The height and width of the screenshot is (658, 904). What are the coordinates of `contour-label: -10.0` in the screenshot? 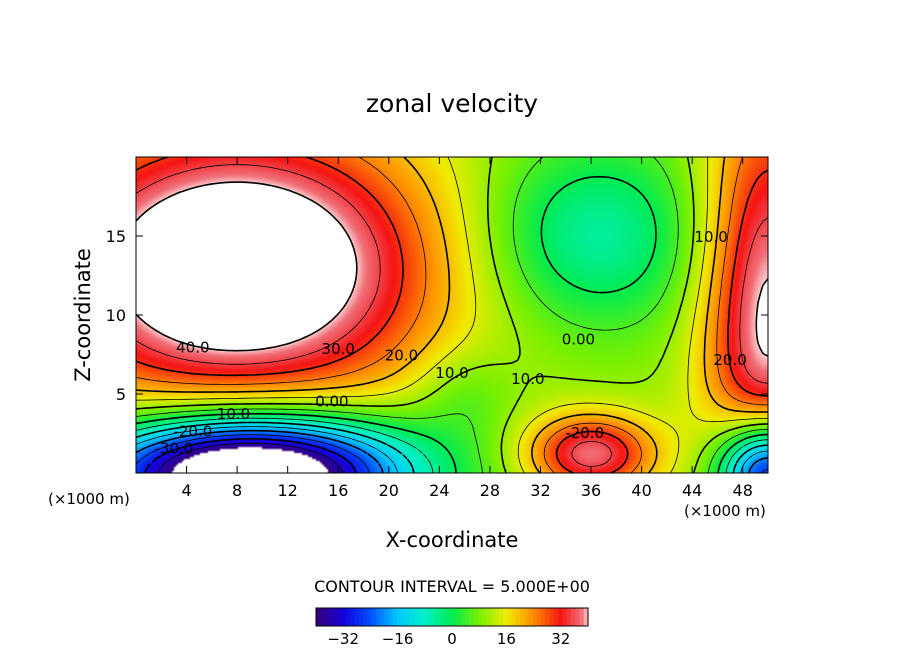 It's located at (230, 414).